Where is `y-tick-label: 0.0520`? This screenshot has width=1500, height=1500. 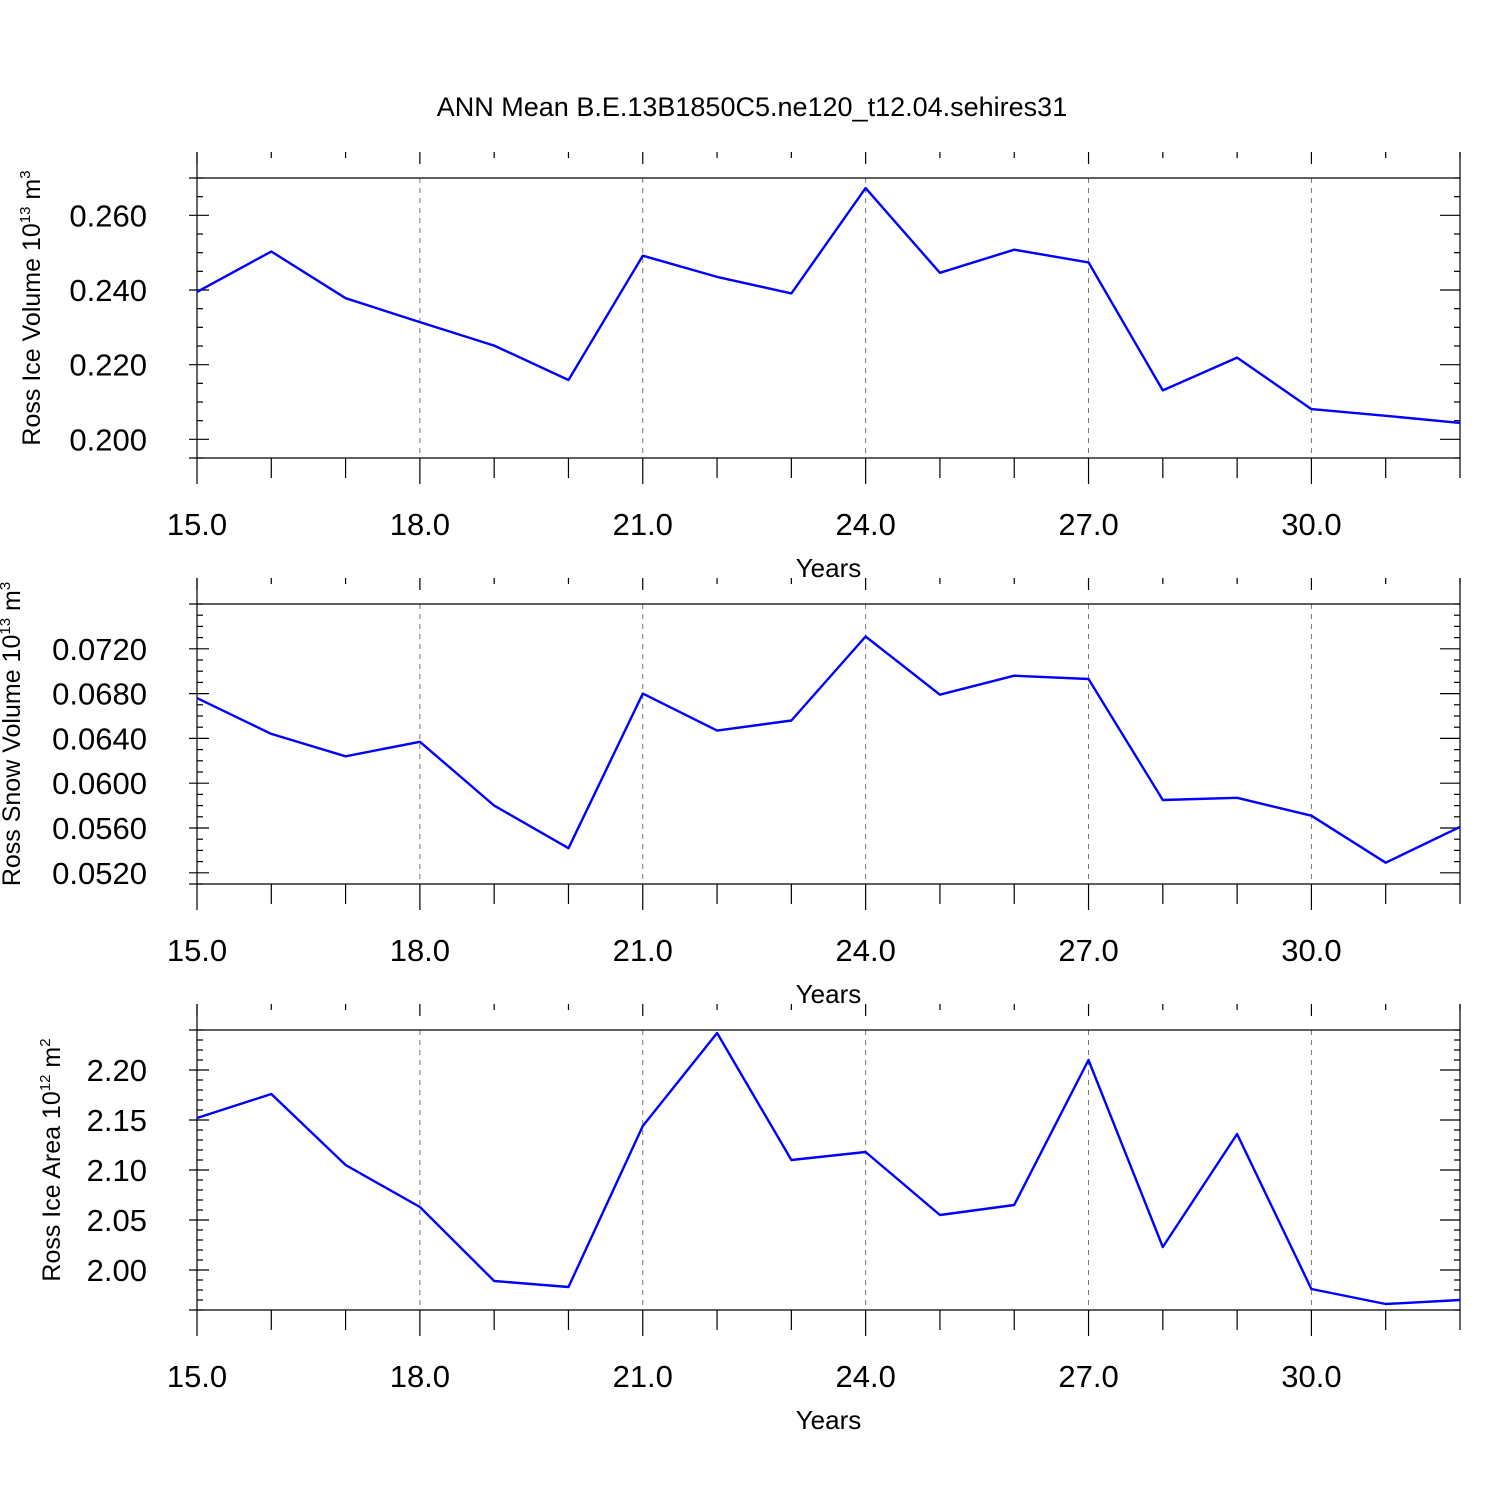
y-tick-label: 0.0520 is located at coordinates (99, 873).